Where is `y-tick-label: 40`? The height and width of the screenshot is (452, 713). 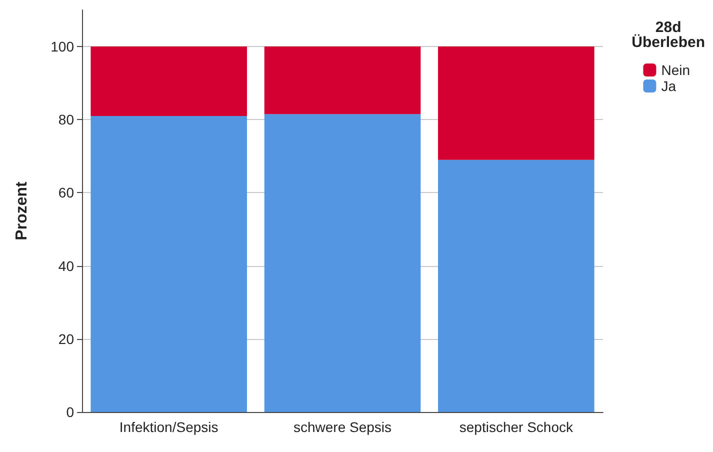
y-tick-label: 40 is located at coordinates (66, 266).